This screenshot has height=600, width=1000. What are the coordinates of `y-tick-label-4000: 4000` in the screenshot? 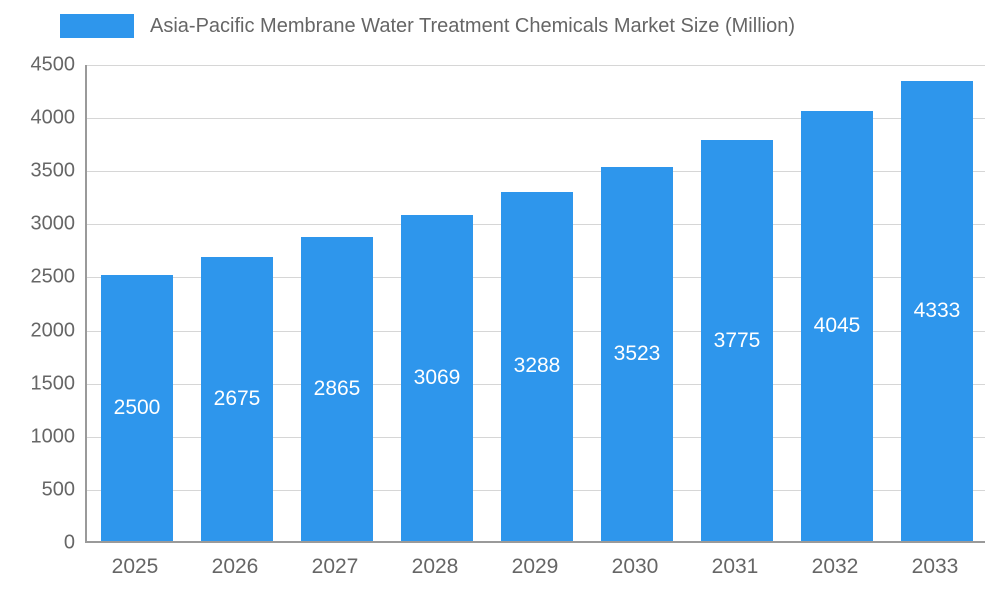 It's located at (53, 117).